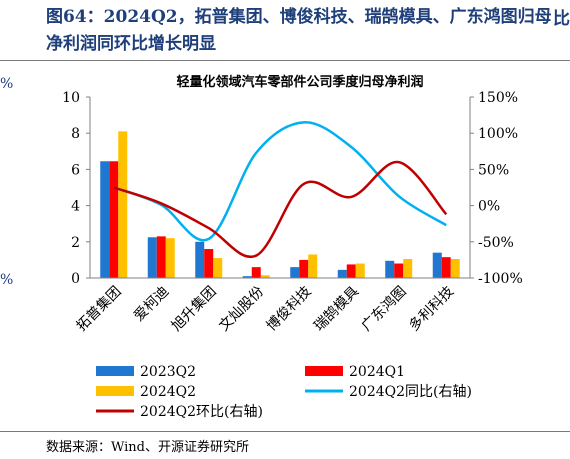  Describe the element at coordinates (498, 134) in the screenshot. I see `y-right-tick-label: 100%` at that location.